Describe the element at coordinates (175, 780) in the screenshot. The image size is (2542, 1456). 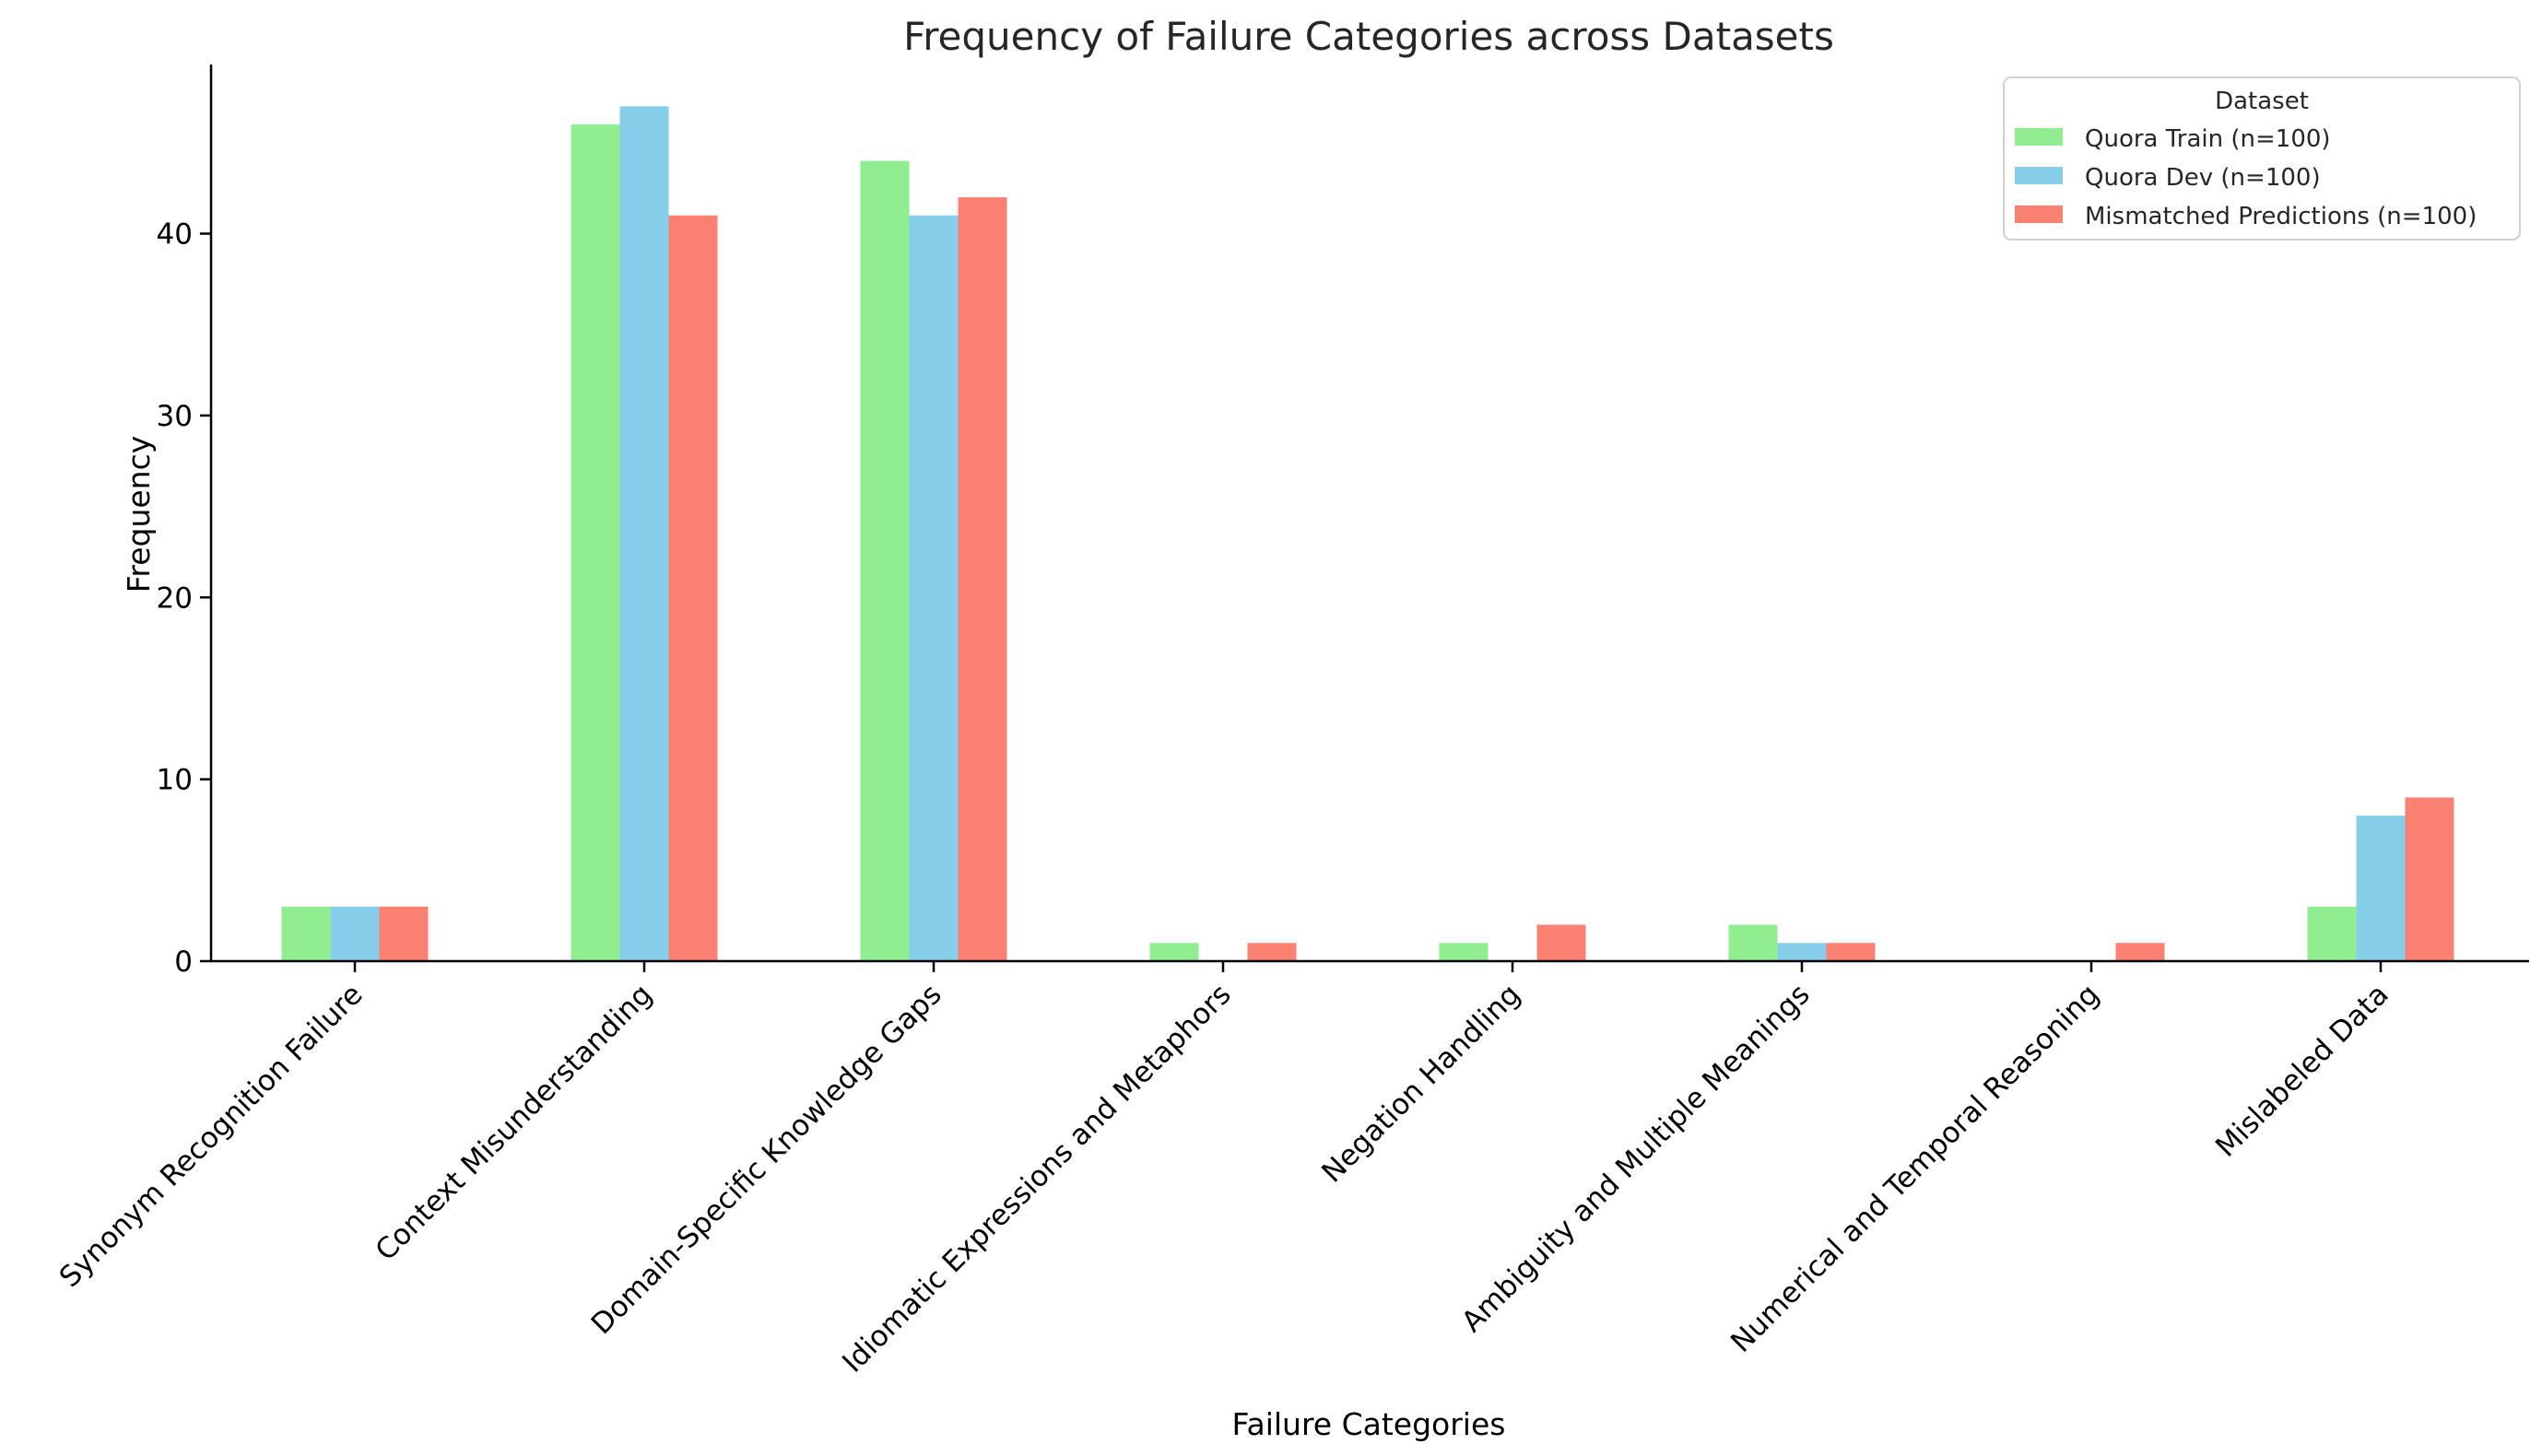
I see `y-tick-label: 10` at that location.